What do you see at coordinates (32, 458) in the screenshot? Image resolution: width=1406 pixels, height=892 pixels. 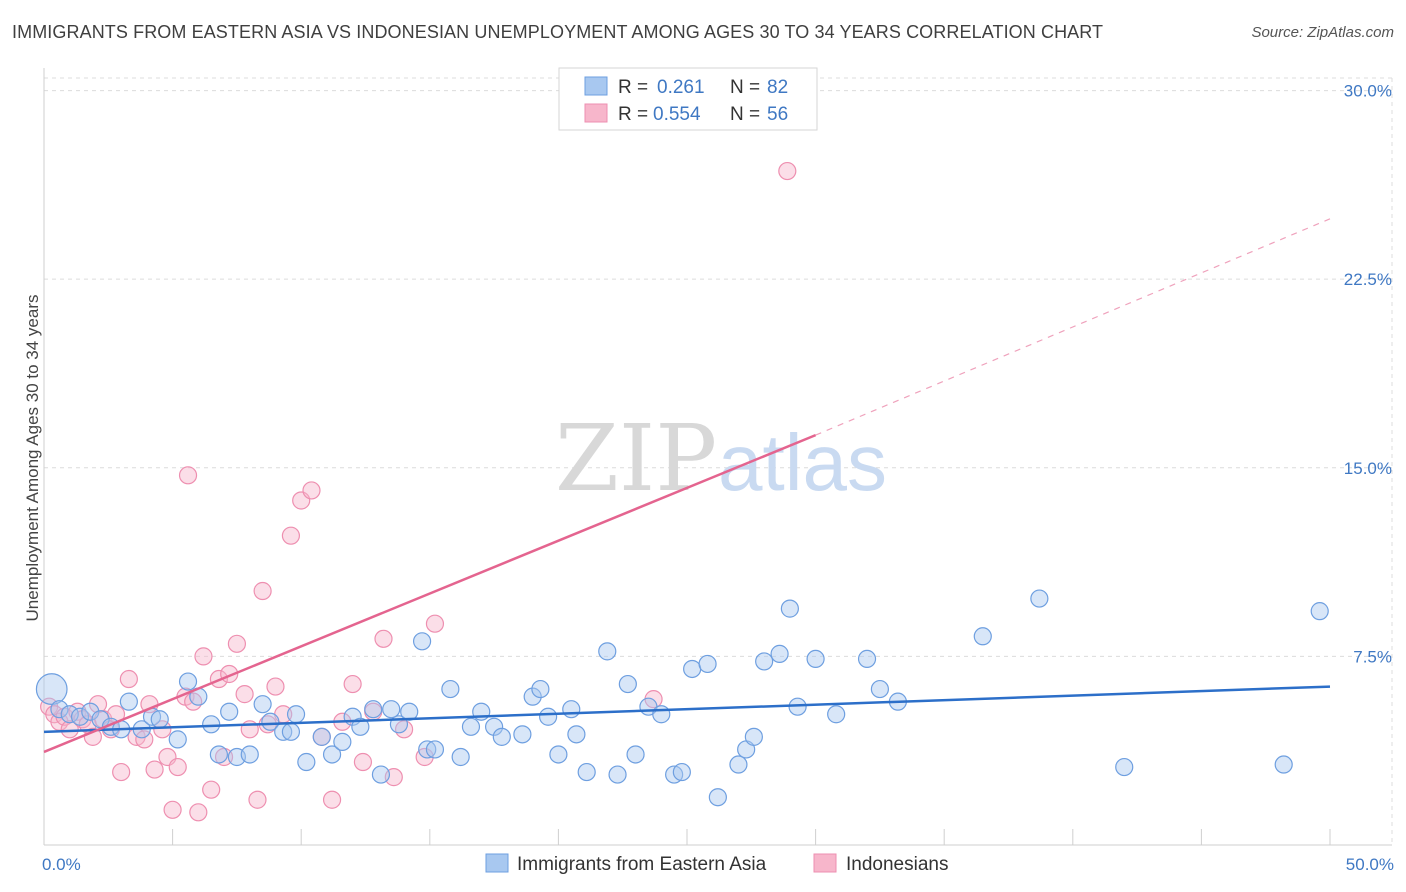 I see `y-axis-label: Unemployment Among Ages 30 to 34 years` at bounding box center [32, 458].